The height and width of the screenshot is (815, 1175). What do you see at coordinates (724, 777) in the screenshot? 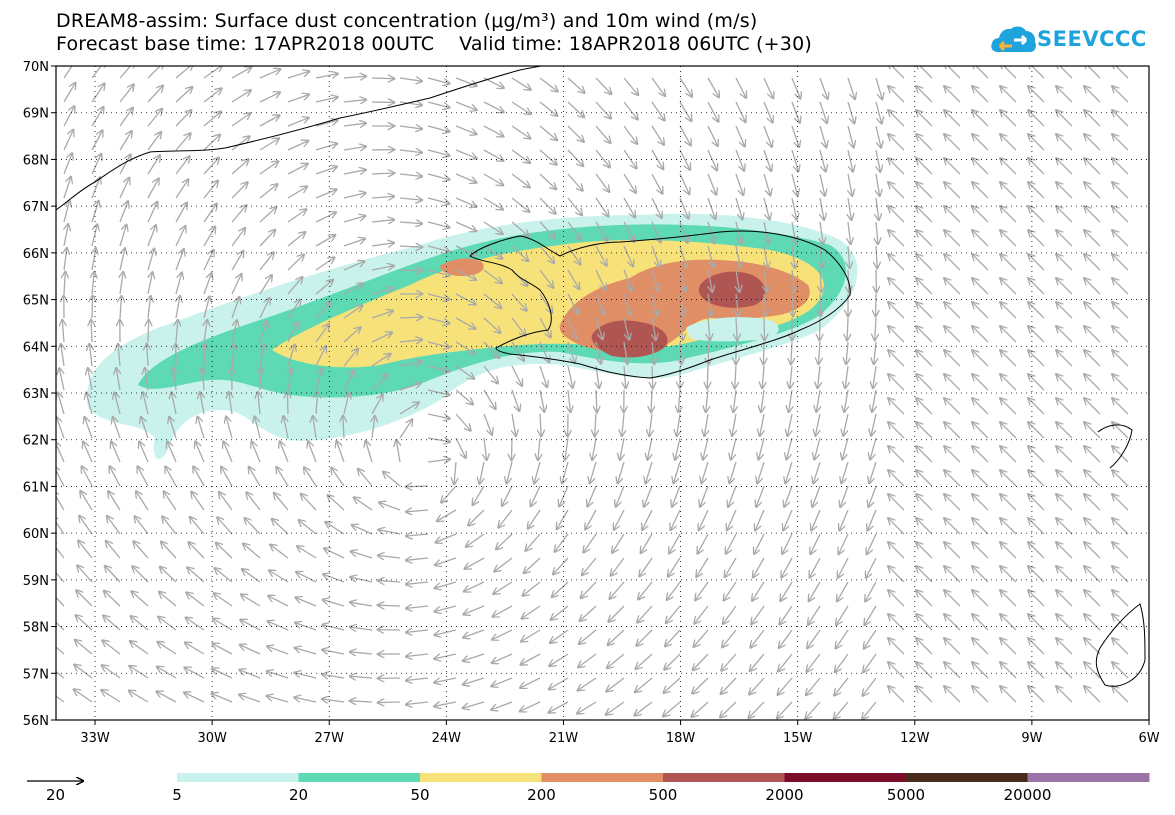
I see `colorbar-swatch` at bounding box center [724, 777].